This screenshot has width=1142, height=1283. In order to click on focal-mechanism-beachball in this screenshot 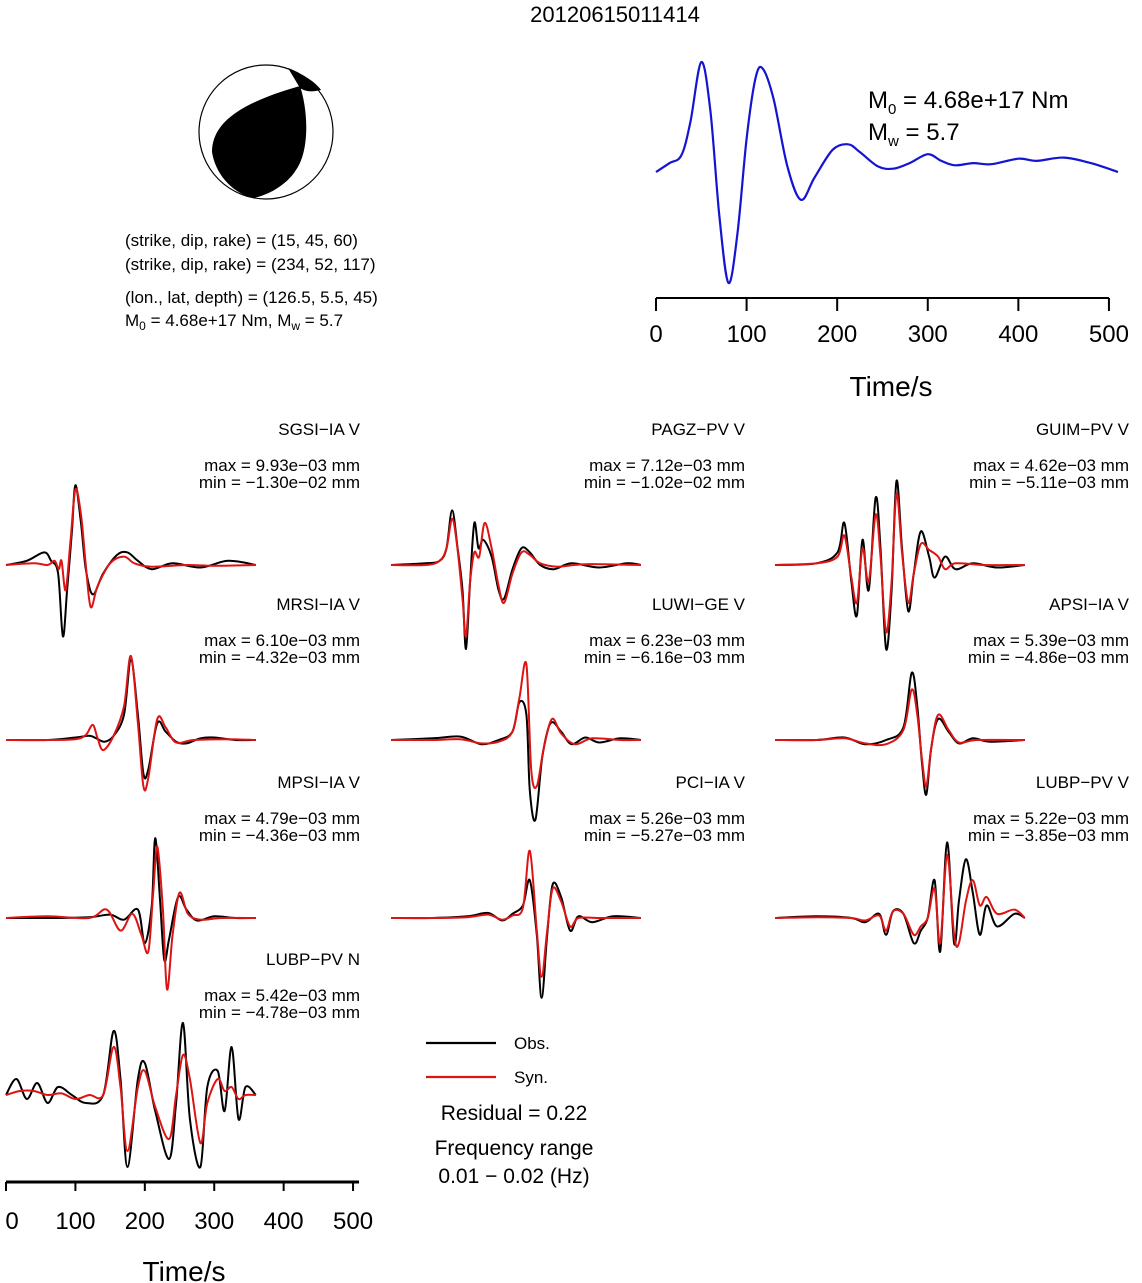, I will do `click(266, 132)`.